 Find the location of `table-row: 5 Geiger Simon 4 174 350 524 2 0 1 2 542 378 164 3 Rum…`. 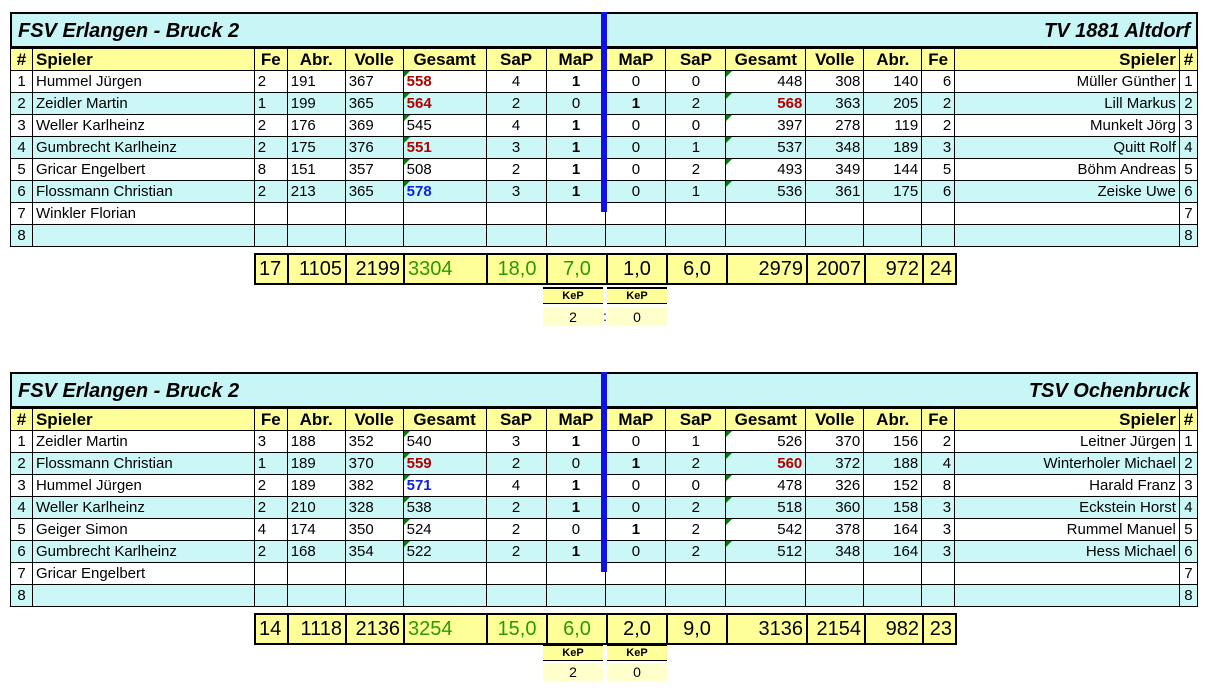

table-row: 5 Geiger Simon 4 174 350 524 2 0 1 2 542 378 164 3 Rum… is located at coordinates (604, 529).